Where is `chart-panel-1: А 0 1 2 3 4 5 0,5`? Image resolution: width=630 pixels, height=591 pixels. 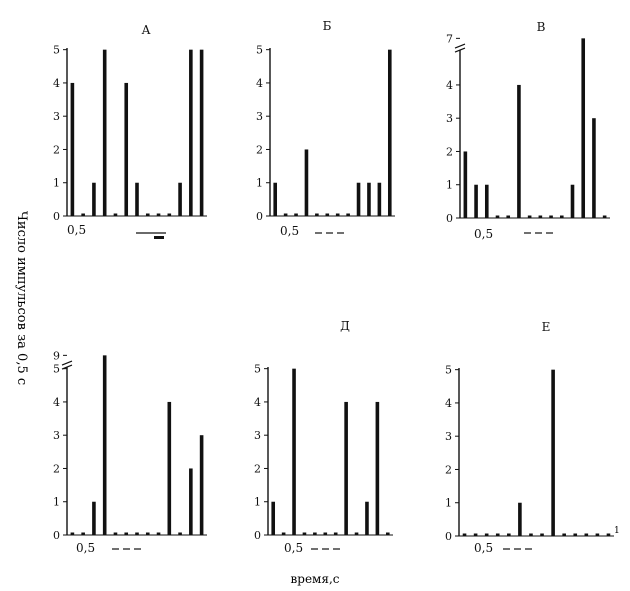
chart-panel-1: А 0 1 2 3 4 5 0,5 is located at coordinates (130, 131).